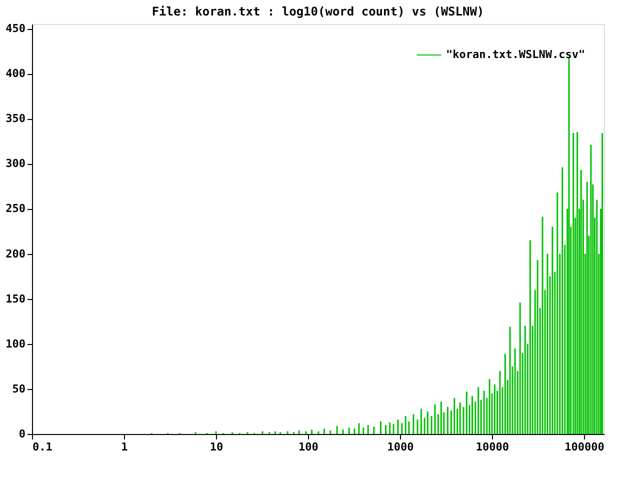 The image size is (640, 480). What do you see at coordinates (16, 209) in the screenshot?
I see `y-tick-label: 250` at bounding box center [16, 209].